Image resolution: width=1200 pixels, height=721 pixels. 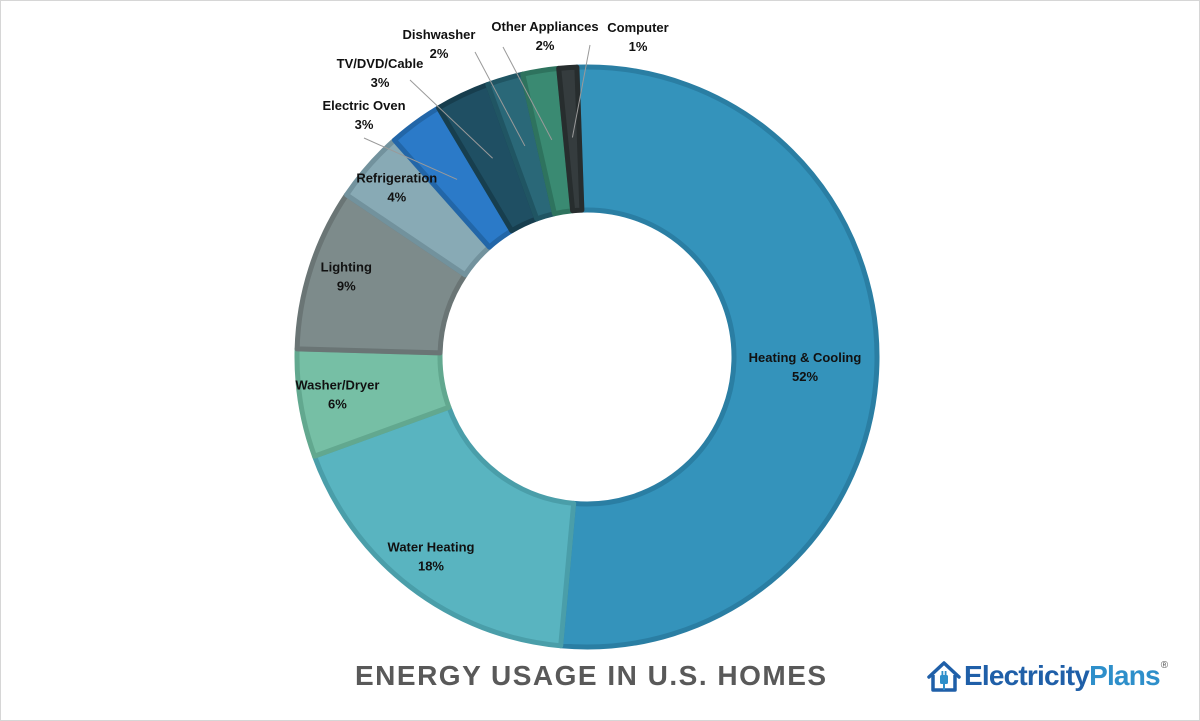 What do you see at coordinates (544, 26) in the screenshot?
I see `slice-label-other-appliances: Other Appliances` at bounding box center [544, 26].